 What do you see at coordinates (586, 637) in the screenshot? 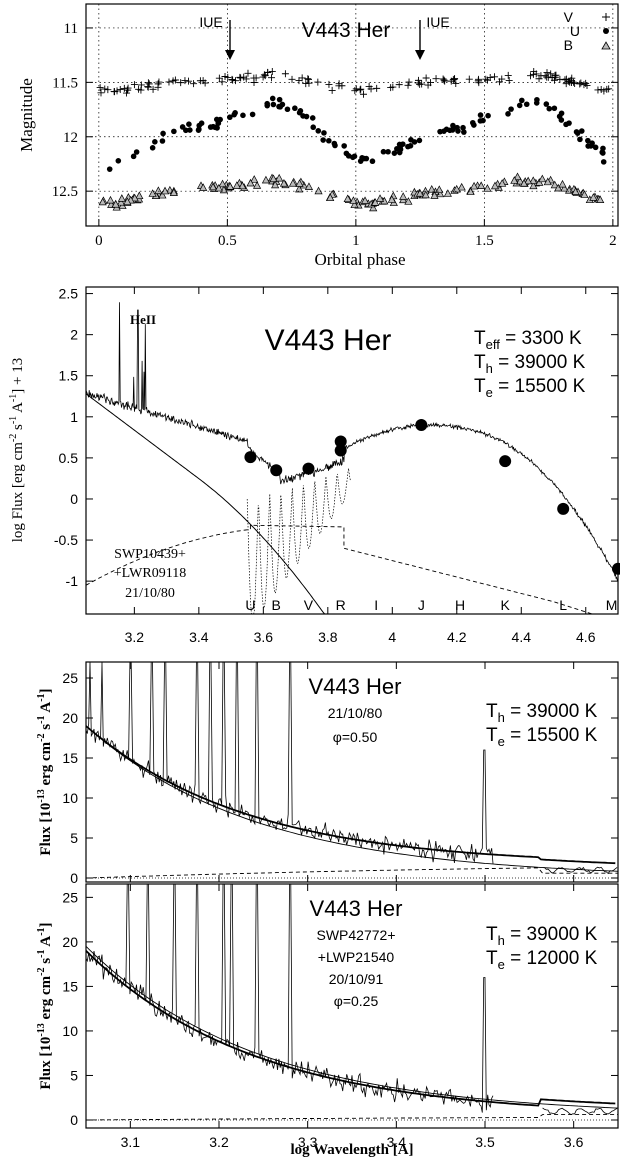
I see `x-tick-label: 4.6` at bounding box center [586, 637].